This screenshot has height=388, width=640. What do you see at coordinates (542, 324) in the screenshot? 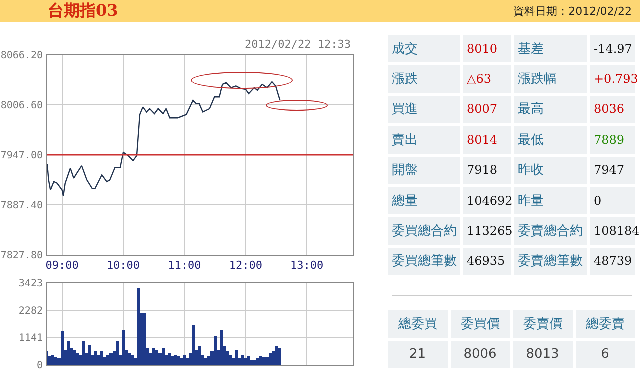
I see `text: 委賣價` at bounding box center [542, 324].